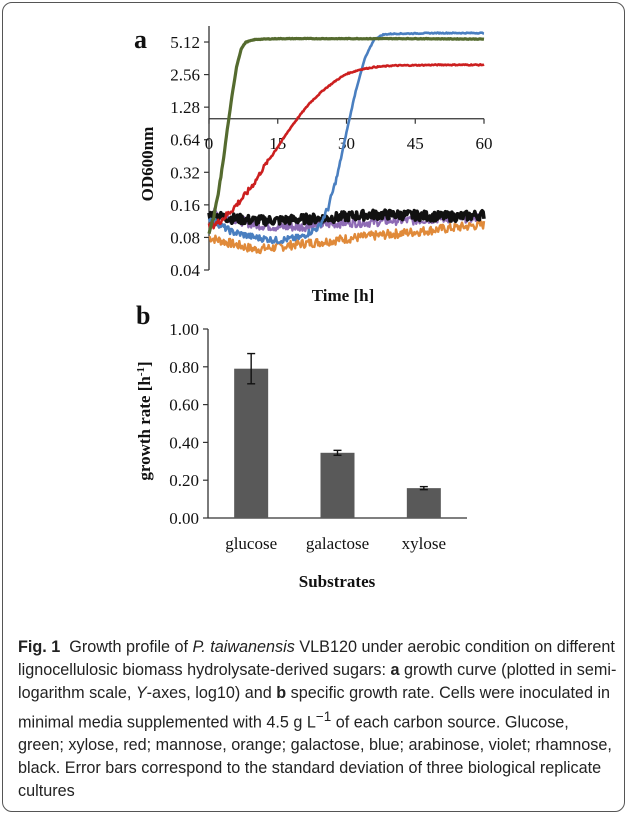 The height and width of the screenshot is (816, 629). I want to click on a-ytick-label: 0.08, so click(185, 237).